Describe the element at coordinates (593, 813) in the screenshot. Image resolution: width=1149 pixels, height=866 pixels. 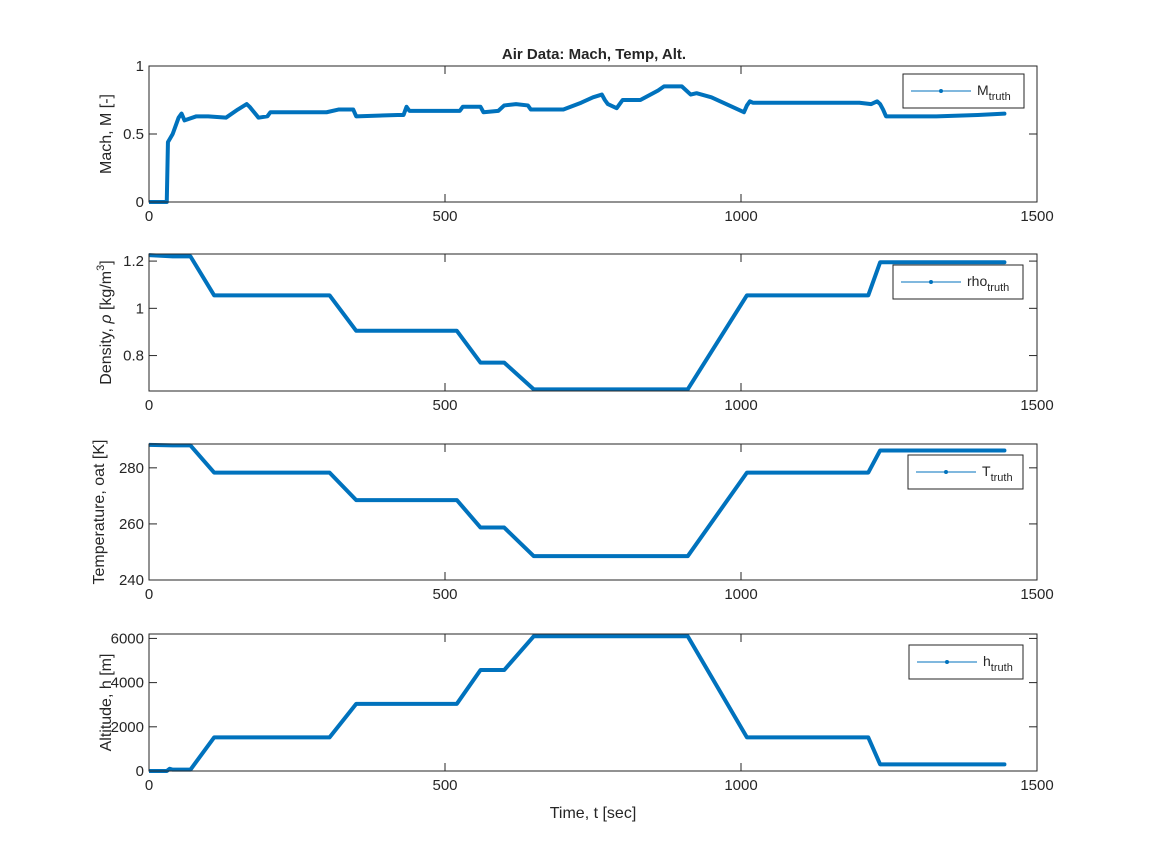
I see `x-axis-label: Time, t [sec]` at that location.